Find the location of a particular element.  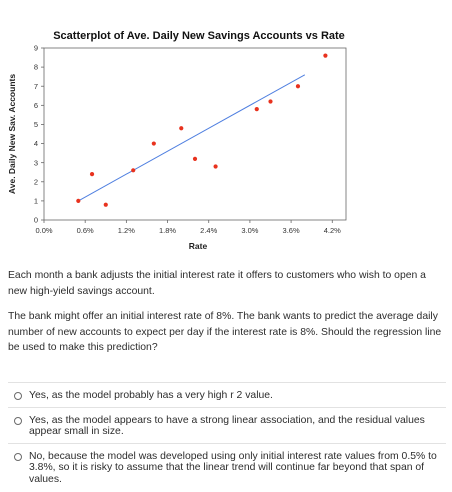

y-tick-label: 6 is located at coordinates (36, 105).